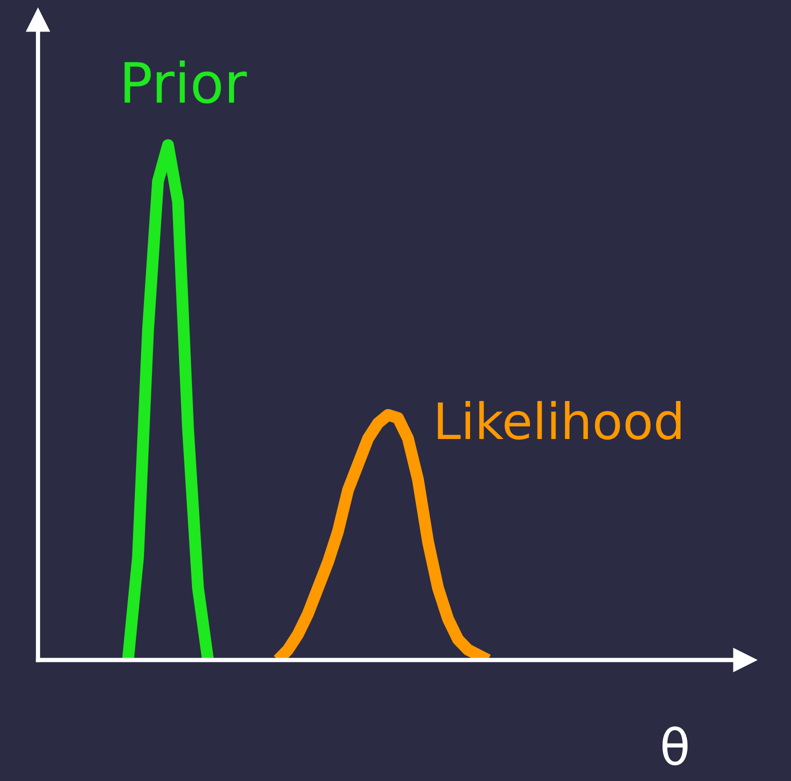 The width and height of the screenshot is (791, 781). I want to click on series-label: Likelihood, so click(559, 420).